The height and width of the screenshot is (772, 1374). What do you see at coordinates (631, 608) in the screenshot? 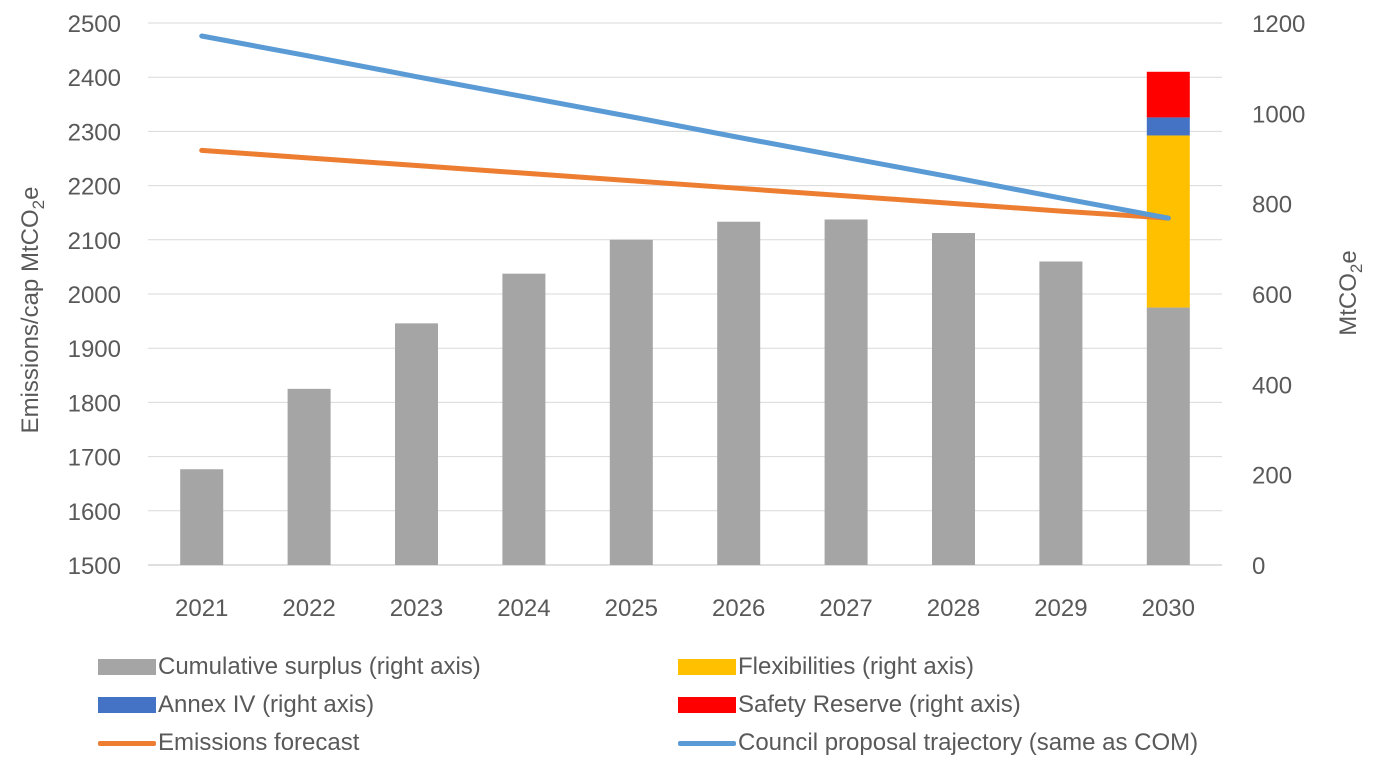
I see `x-tick-label: 2025` at bounding box center [631, 608].